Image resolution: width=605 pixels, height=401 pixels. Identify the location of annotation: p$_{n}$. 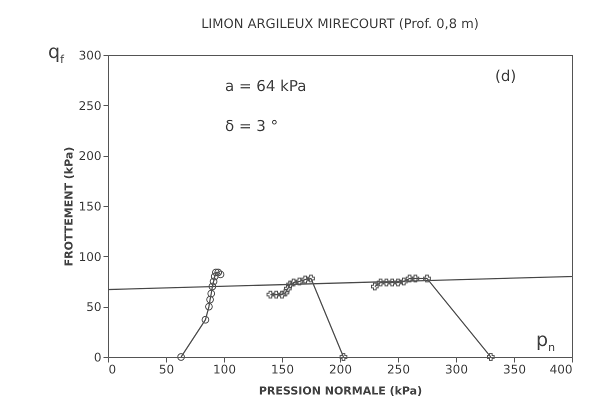
(546, 341).